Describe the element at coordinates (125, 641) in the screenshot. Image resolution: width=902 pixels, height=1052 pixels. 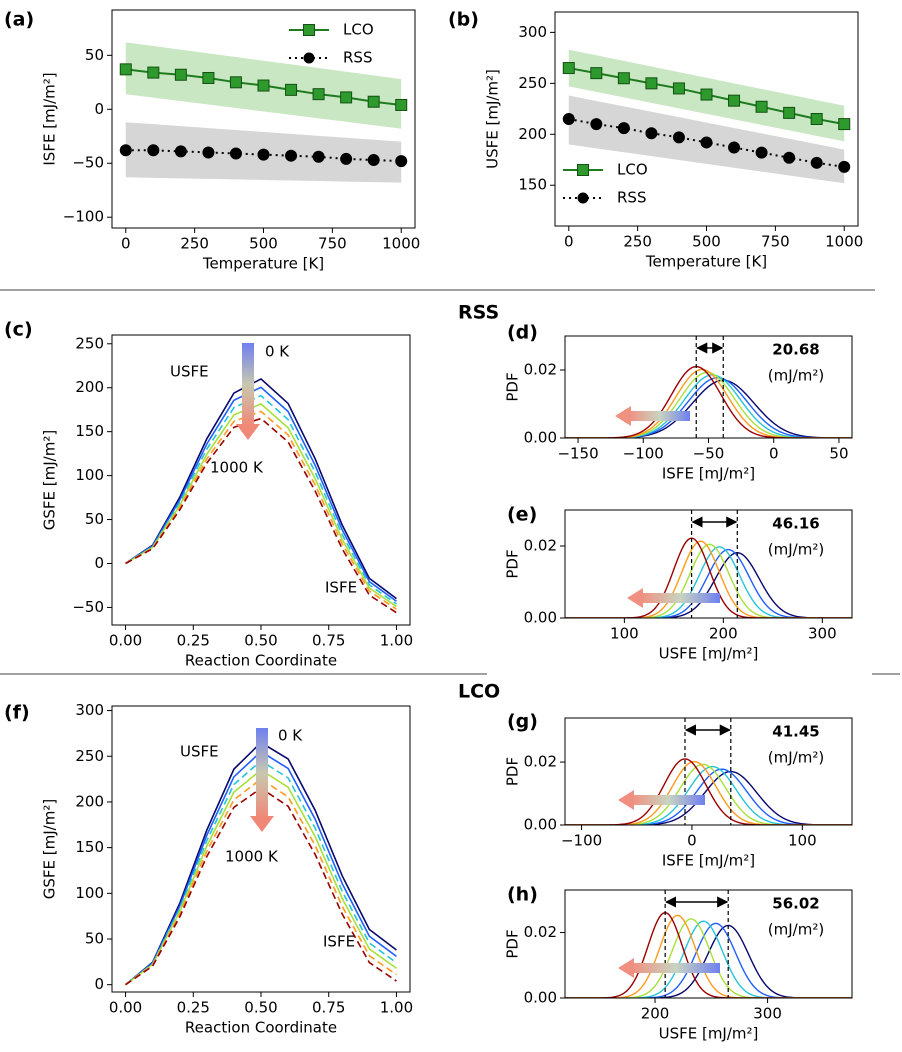
I see `x-tick-label: 0.00` at that location.